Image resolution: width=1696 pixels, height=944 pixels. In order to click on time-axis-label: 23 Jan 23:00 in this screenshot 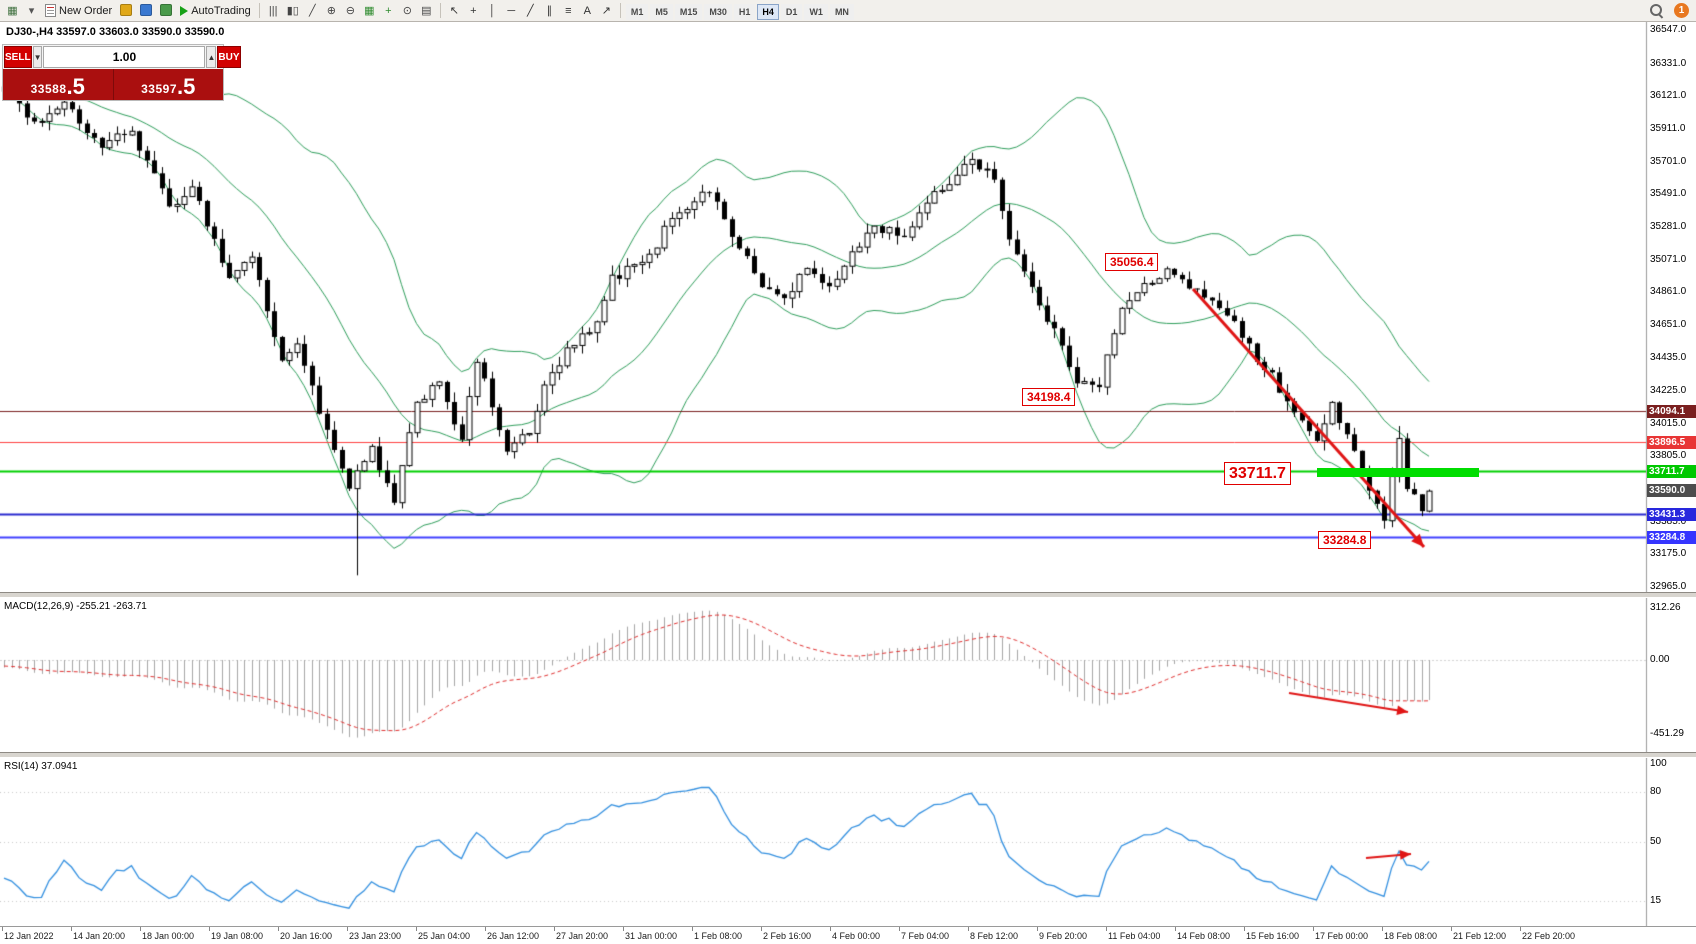, I will do `click(375, 936)`.